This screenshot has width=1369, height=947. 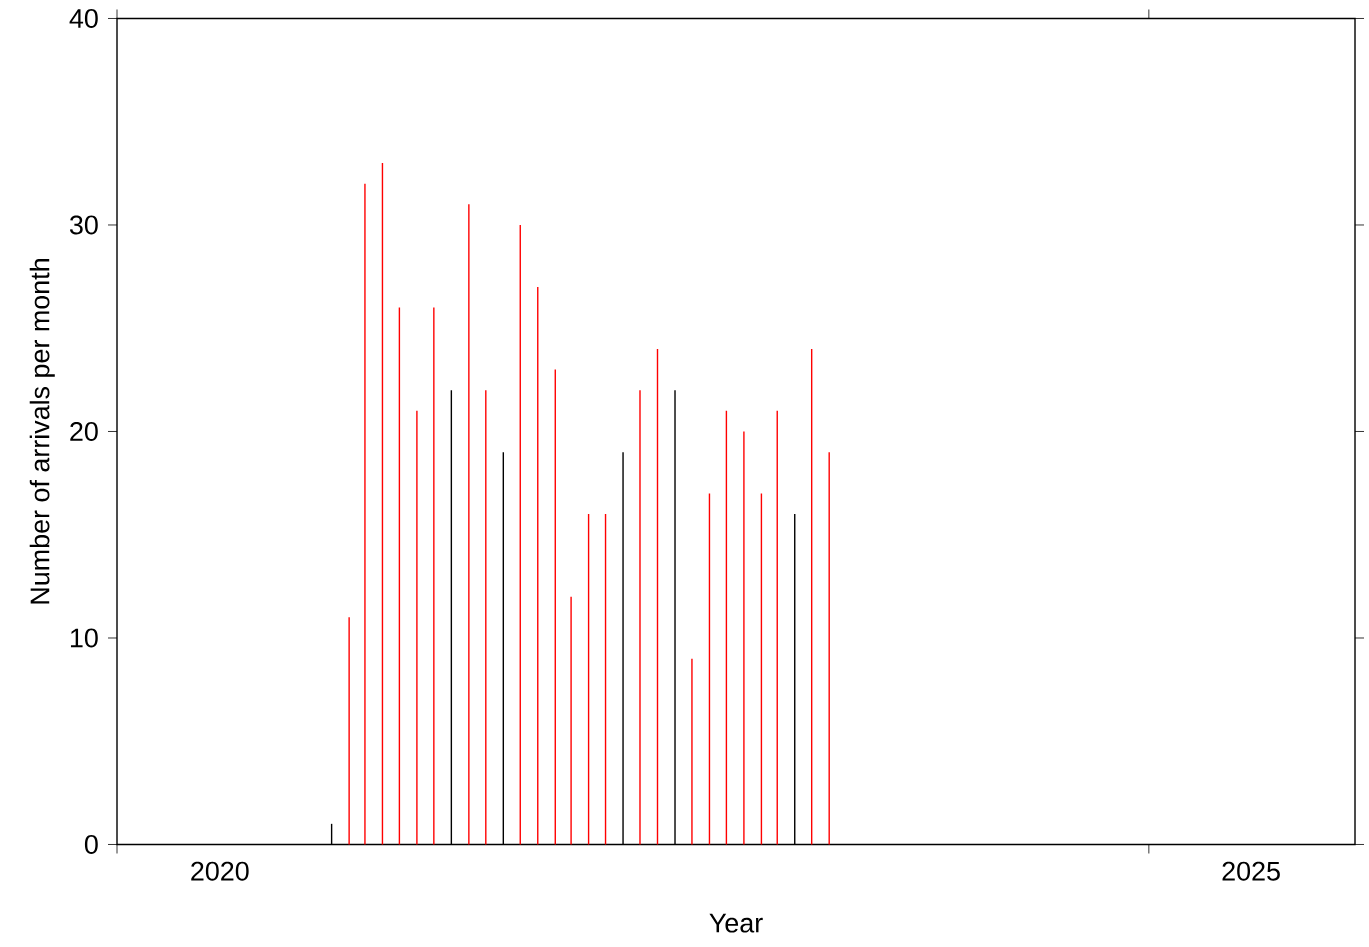 What do you see at coordinates (1251, 871) in the screenshot?
I see `x-tick-label: 2025` at bounding box center [1251, 871].